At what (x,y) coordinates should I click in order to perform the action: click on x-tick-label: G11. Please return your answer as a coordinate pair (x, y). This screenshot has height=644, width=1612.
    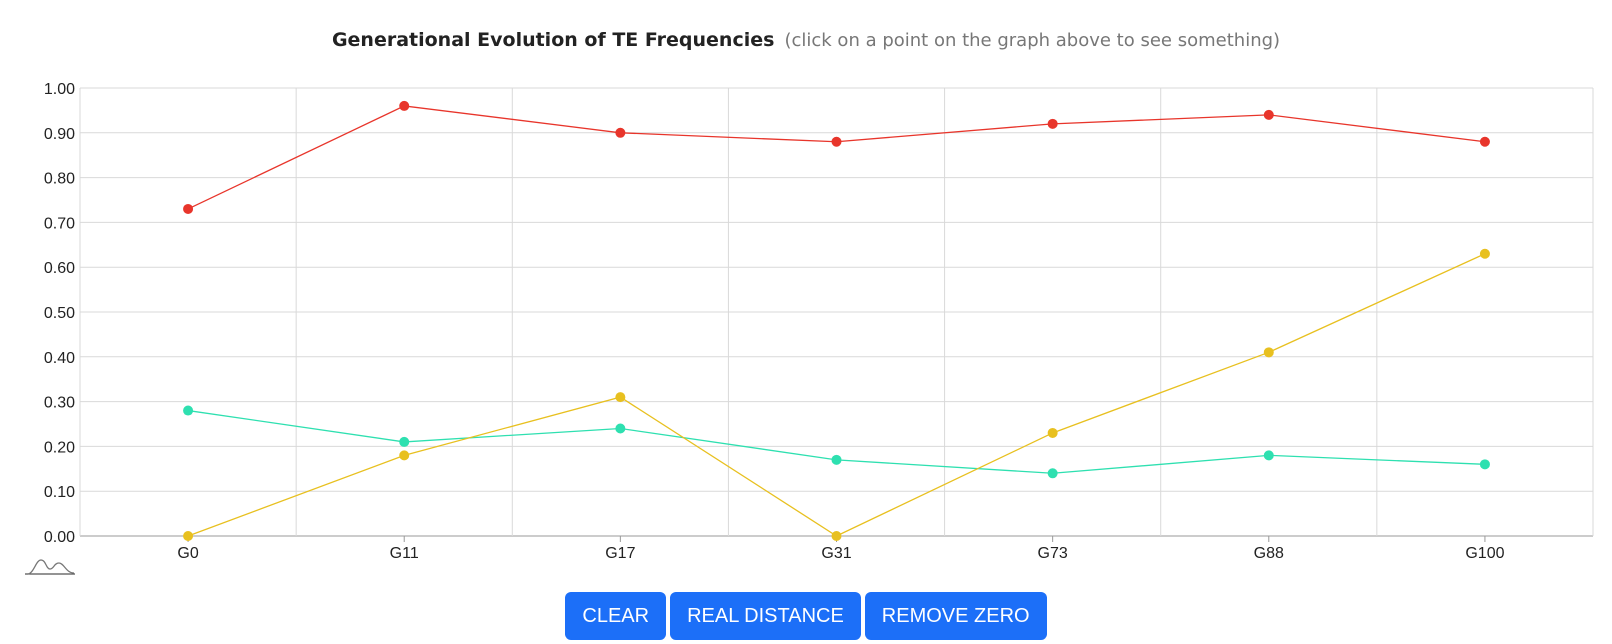
    Looking at the image, I should click on (404, 553).